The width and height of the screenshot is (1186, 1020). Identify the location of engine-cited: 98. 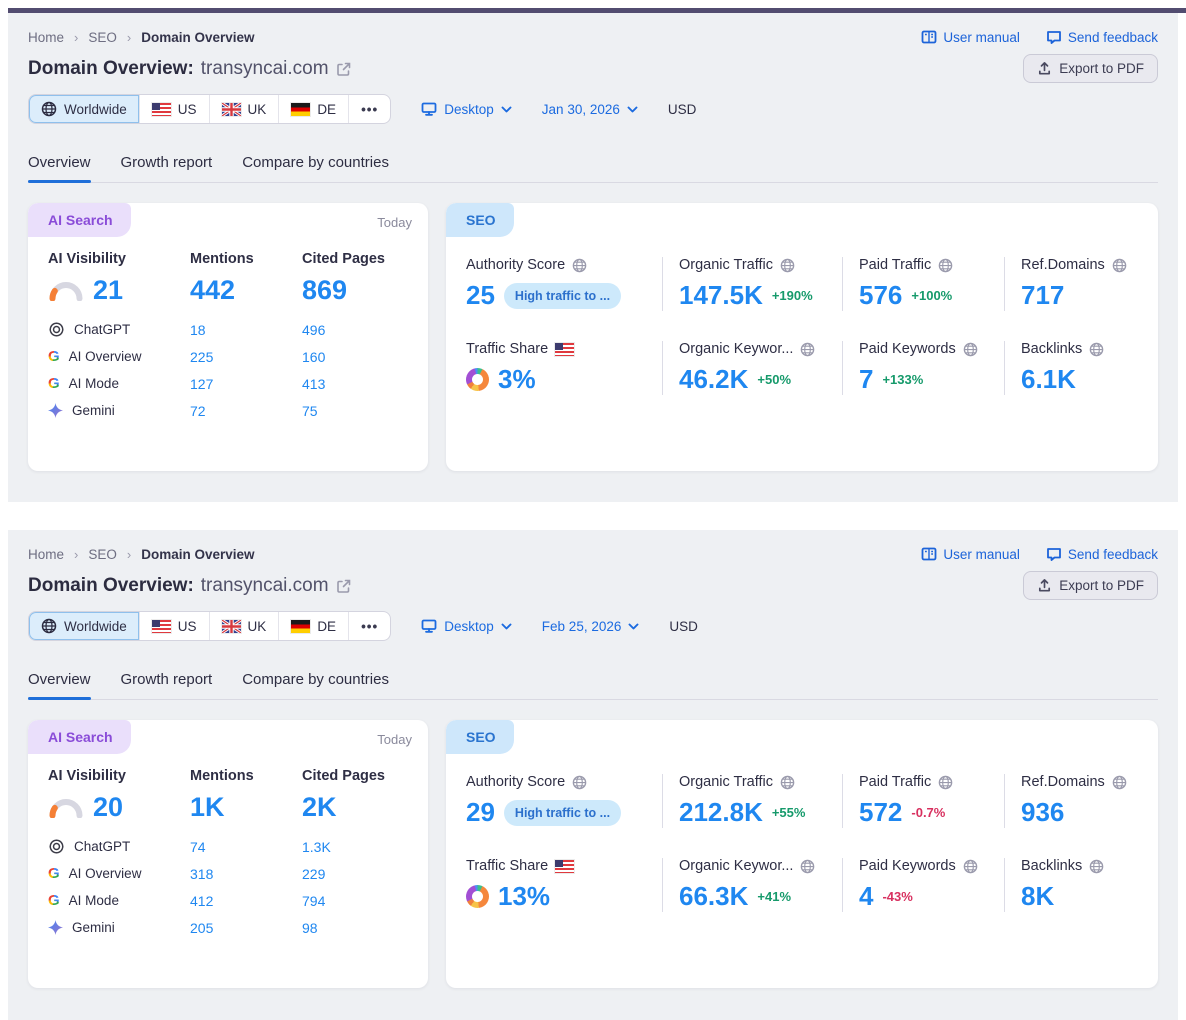
(310, 927).